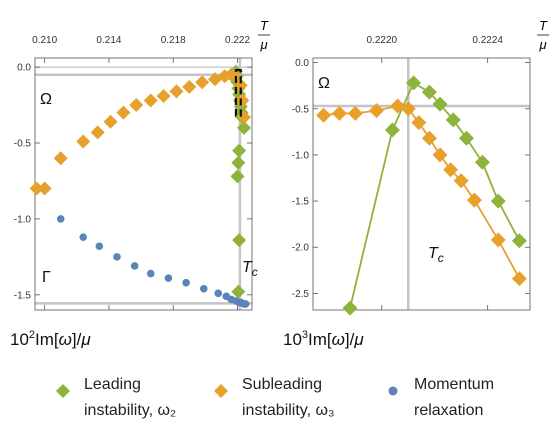 This screenshot has width=556, height=444. What do you see at coordinates (23, 219) in the screenshot?
I see `L-y-tick-label: -1.0` at bounding box center [23, 219].